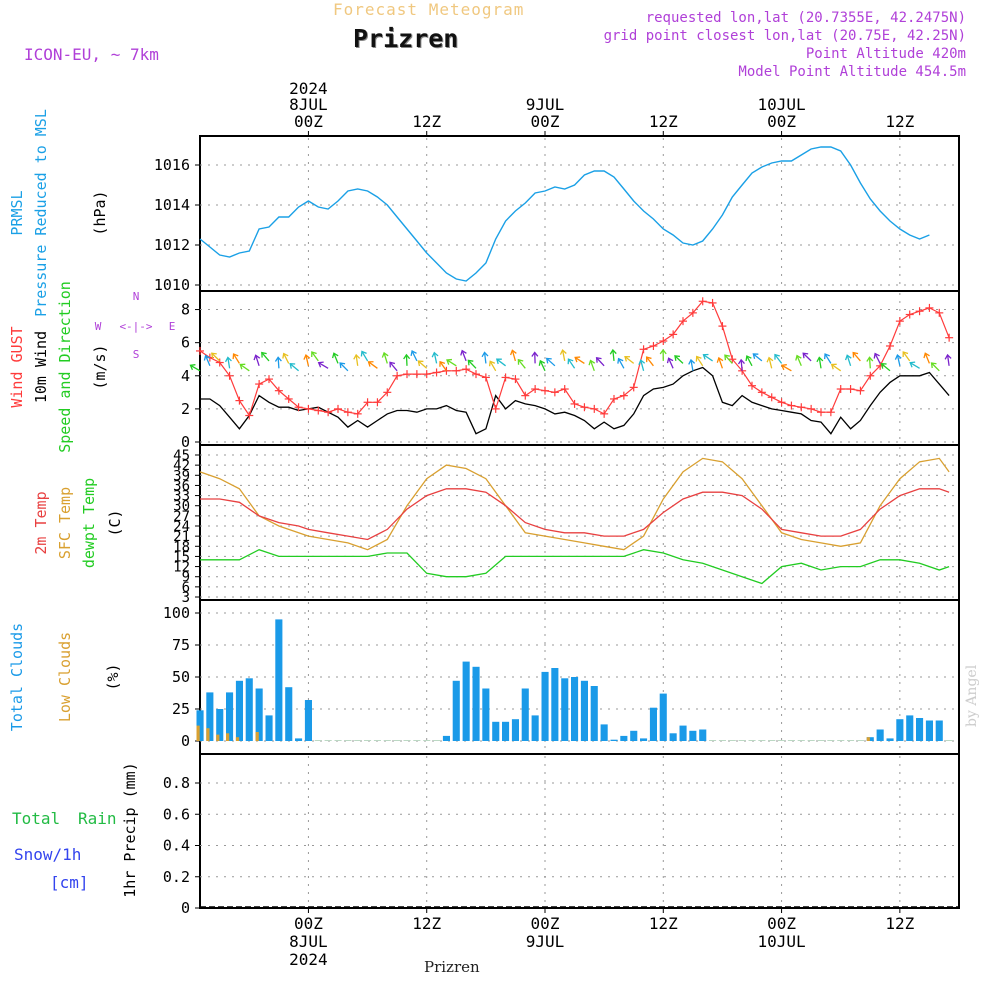 This screenshot has height=1000, width=1000. What do you see at coordinates (172, 285) in the screenshot?
I see `pressure-ytick-label: 1010` at bounding box center [172, 285].